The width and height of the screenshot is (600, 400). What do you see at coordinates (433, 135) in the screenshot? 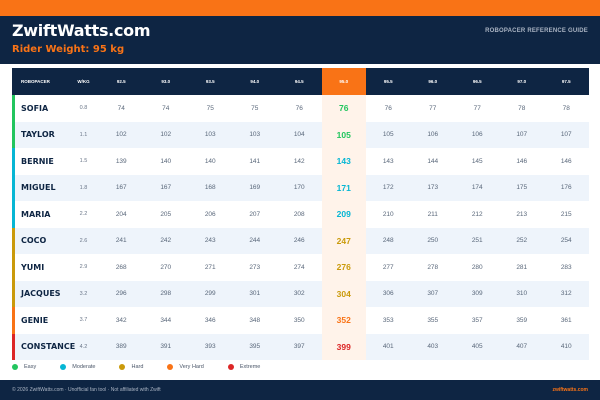
I see `watts-cell: 106` at bounding box center [433, 135].